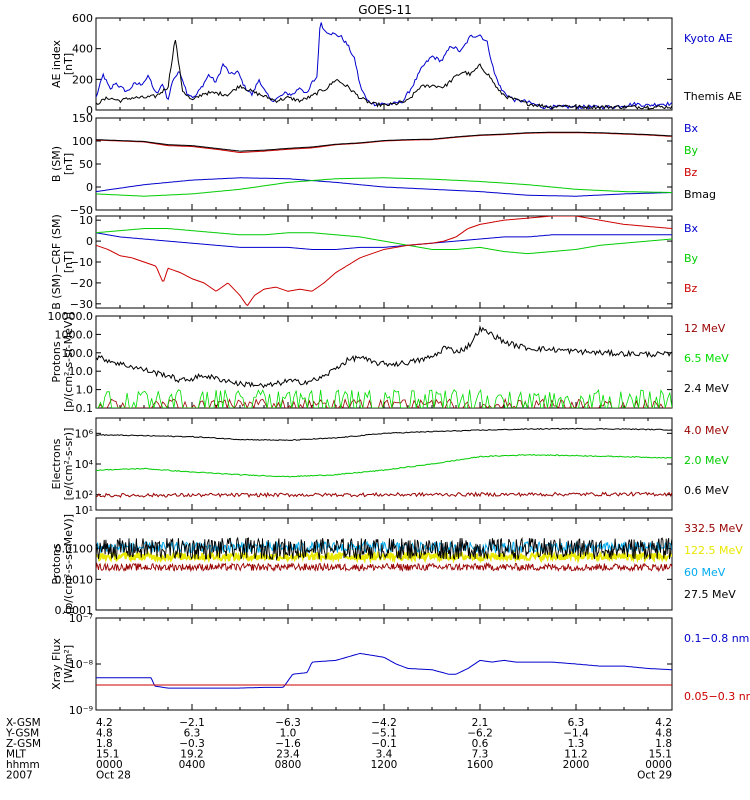 This screenshot has height=800, width=750. Describe the element at coordinates (576, 765) in the screenshot. I see `x-axis-value: 2000` at that location.